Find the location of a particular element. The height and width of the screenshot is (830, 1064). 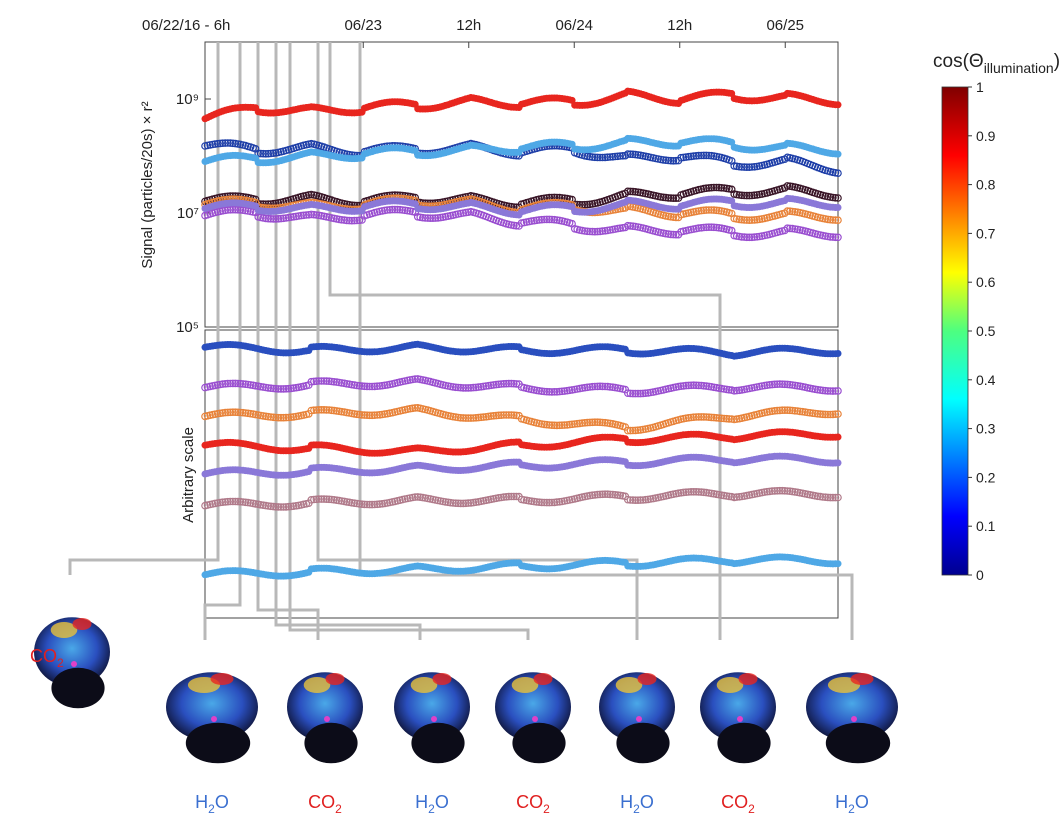

colorbar-tick-label: 0.4 is located at coordinates (986, 380).